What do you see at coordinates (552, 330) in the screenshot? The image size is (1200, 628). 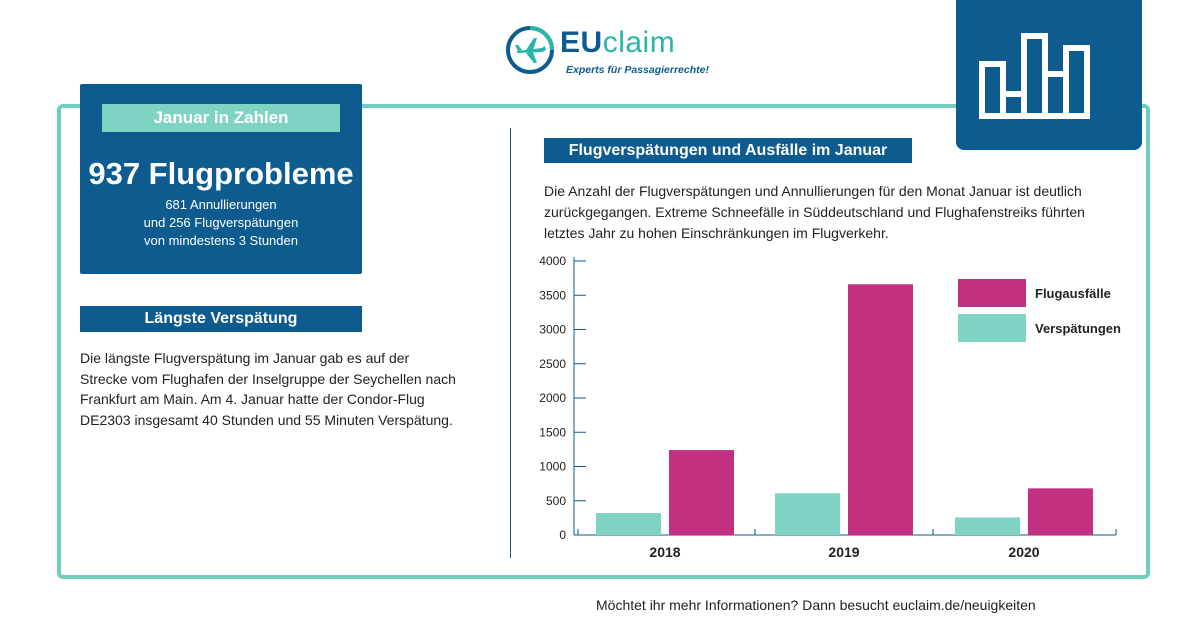 I see `y-tick-label: 3000` at bounding box center [552, 330].